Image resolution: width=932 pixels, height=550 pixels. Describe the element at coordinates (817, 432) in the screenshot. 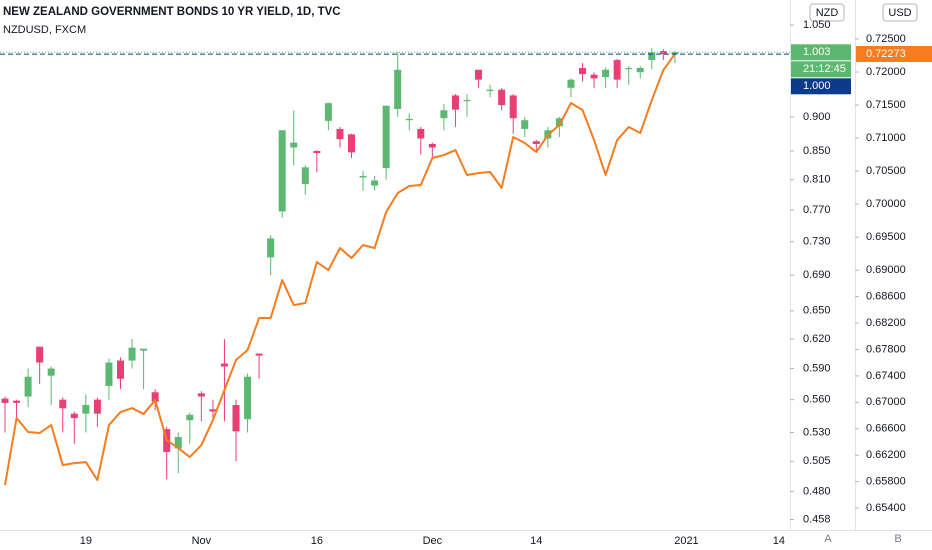

I see `y-tick-label: 0.530` at that location.